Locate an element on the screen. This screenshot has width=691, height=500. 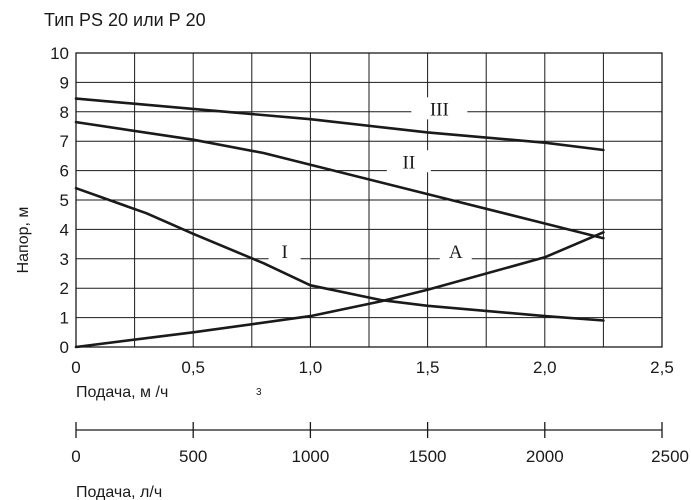
x2-tick-label: 2500 is located at coordinates (670, 456).